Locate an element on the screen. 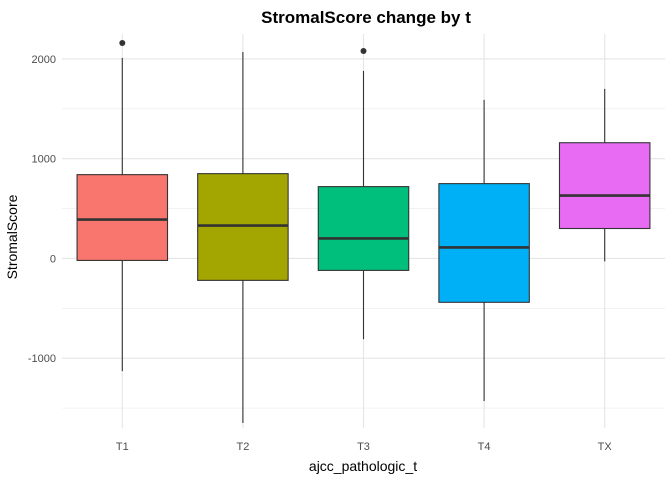  x-tick-label: T3 is located at coordinates (363, 447).